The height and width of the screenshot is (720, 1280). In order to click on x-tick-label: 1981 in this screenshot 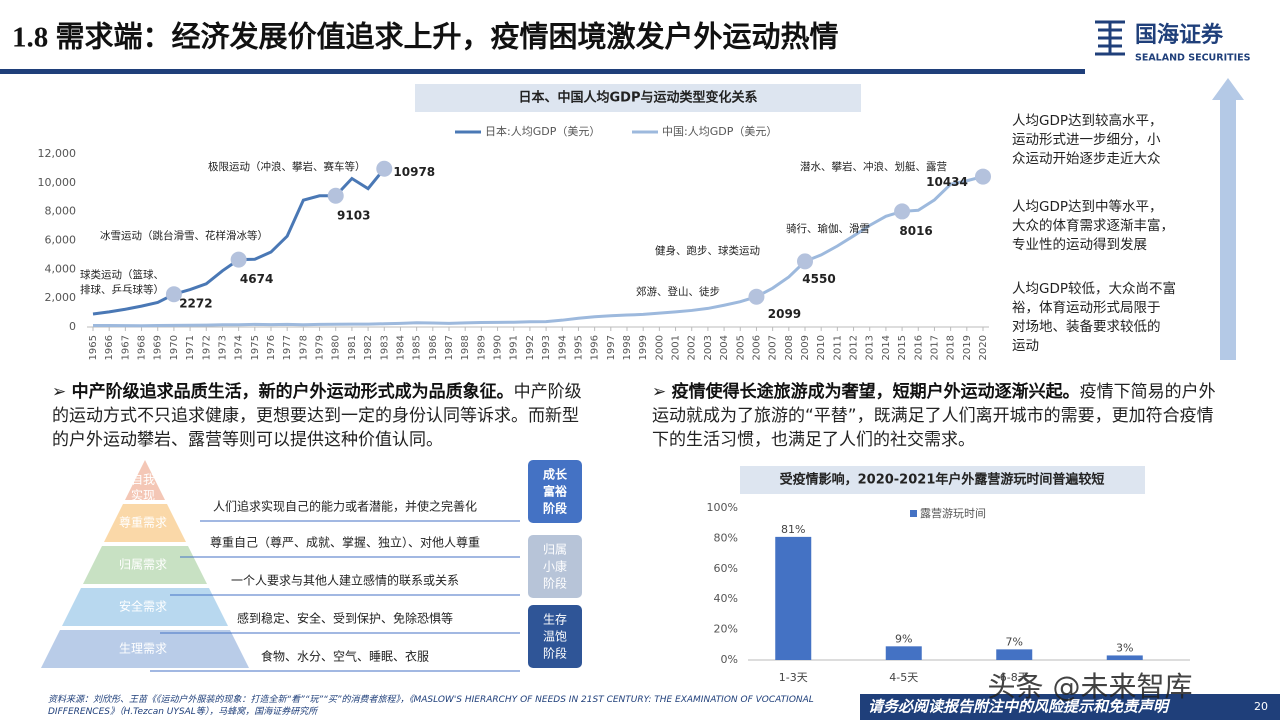, I will do `click(352, 347)`.